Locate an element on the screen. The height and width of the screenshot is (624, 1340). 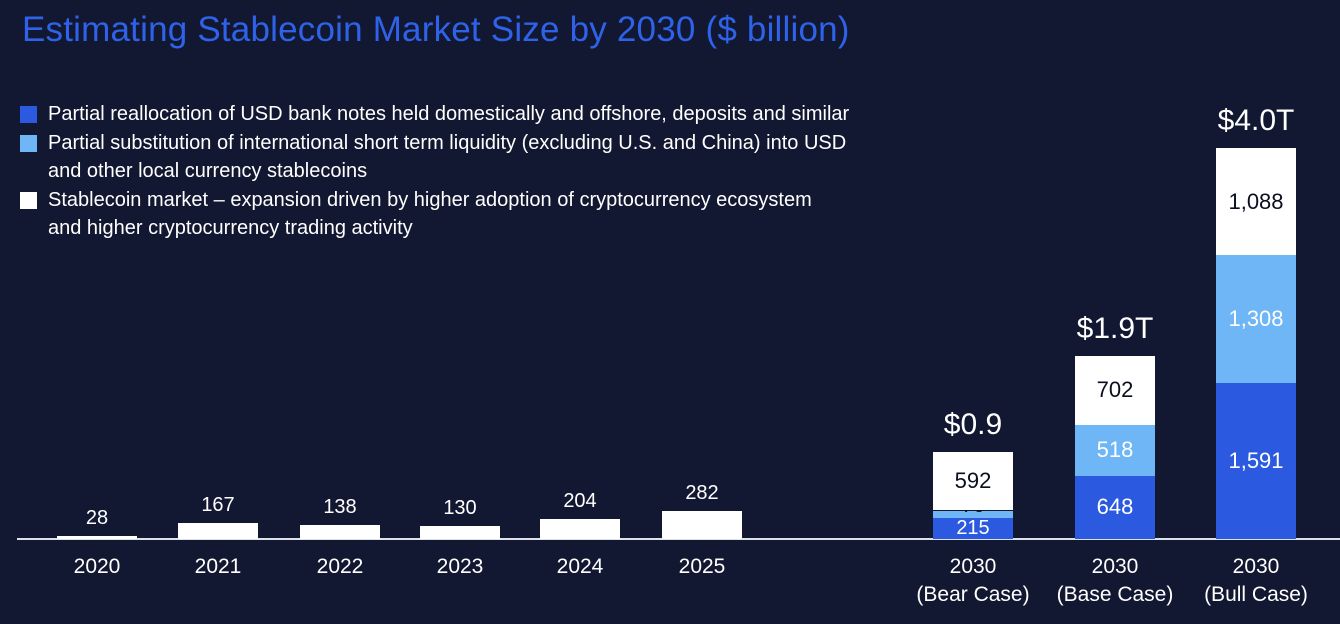
bar-segment-value: 648 is located at coordinates (1115, 507).